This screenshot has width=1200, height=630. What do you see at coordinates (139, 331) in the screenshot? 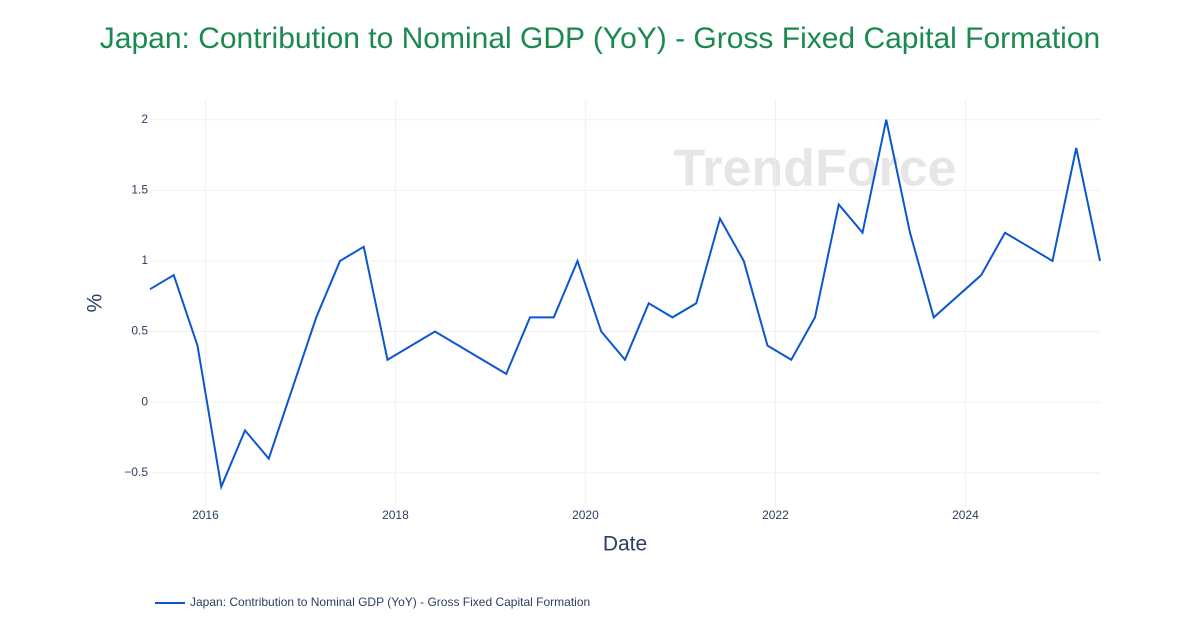
I see `y-tick-label: 0.5` at bounding box center [139, 331].